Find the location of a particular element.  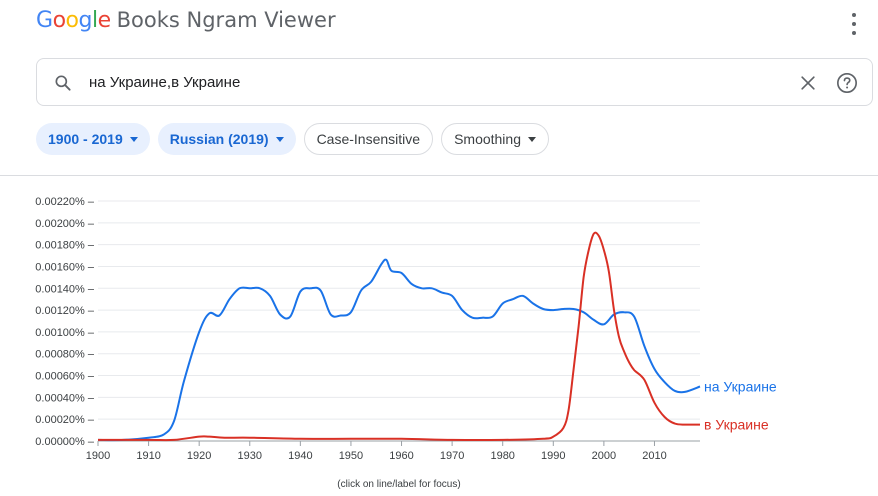

y-tick-label: 0.00180% – is located at coordinates (65, 246).